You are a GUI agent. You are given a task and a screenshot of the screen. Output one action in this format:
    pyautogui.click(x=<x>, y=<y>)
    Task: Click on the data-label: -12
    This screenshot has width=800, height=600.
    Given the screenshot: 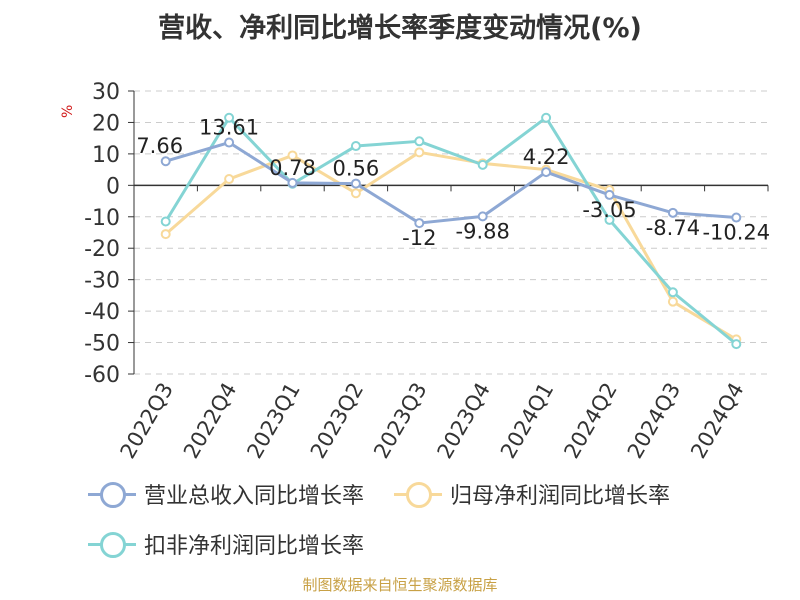 What is the action you would take?
    pyautogui.click(x=419, y=238)
    